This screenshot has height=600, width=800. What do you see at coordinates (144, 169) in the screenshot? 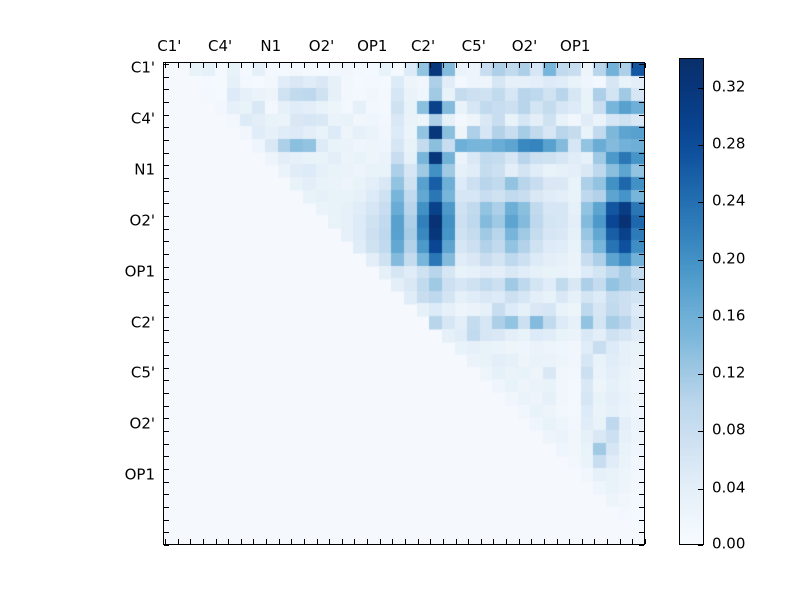
I see `y-tick-label: N1` at bounding box center [144, 169].